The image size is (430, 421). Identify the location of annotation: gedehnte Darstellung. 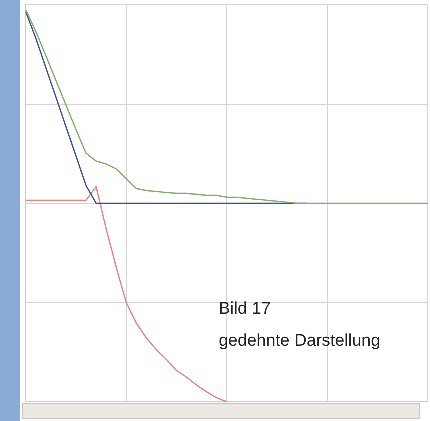
(299, 340).